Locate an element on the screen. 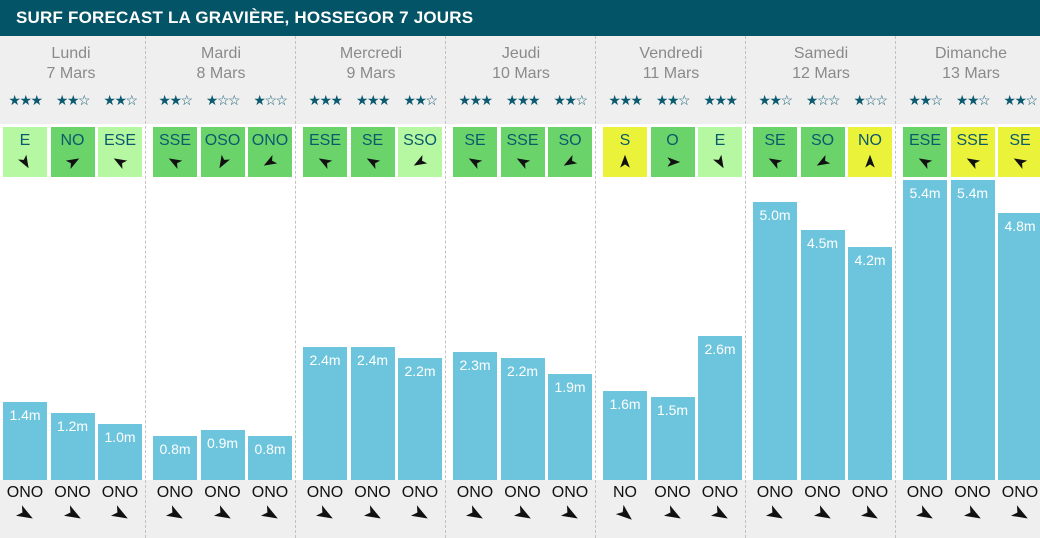 Image resolution: width=1040 pixels, height=538 pixels. wave-height-bar: 1.5m is located at coordinates (672, 438).